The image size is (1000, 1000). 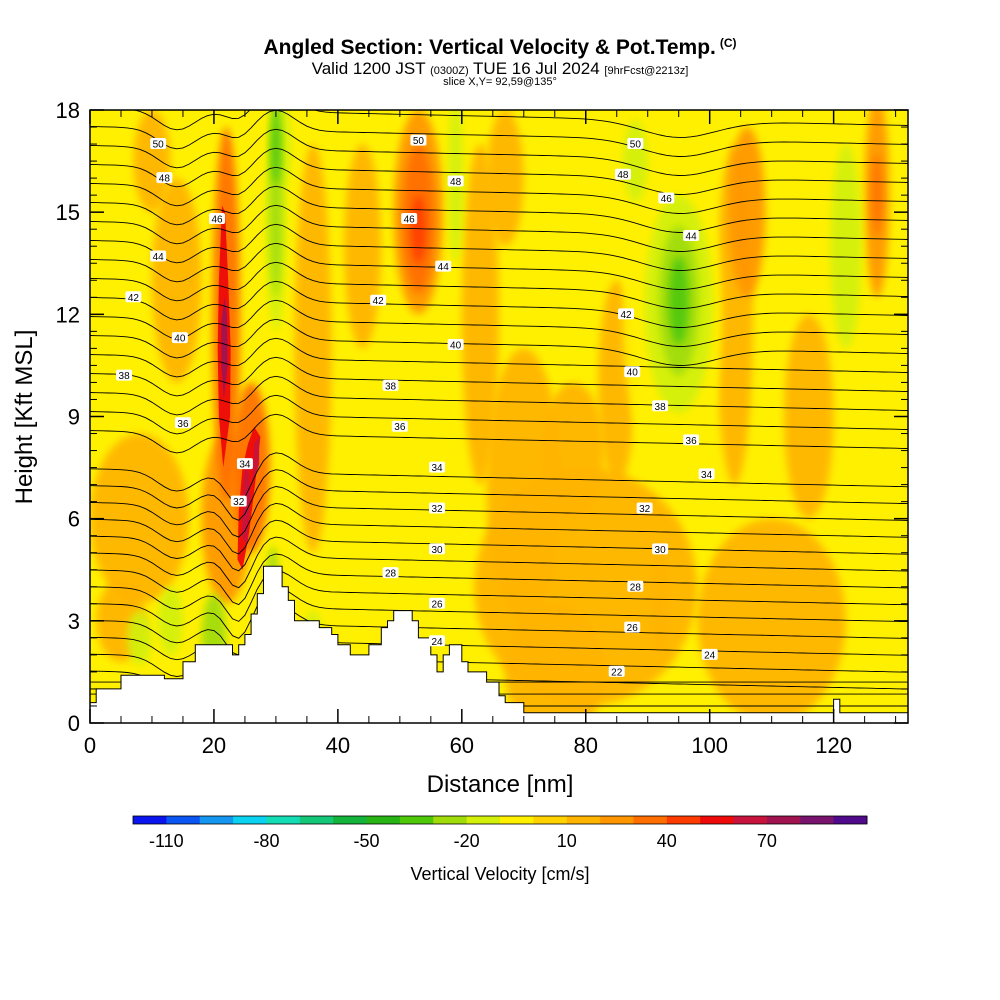 I want to click on valid-time: Valid 1200 JST, so click(x=368, y=68).